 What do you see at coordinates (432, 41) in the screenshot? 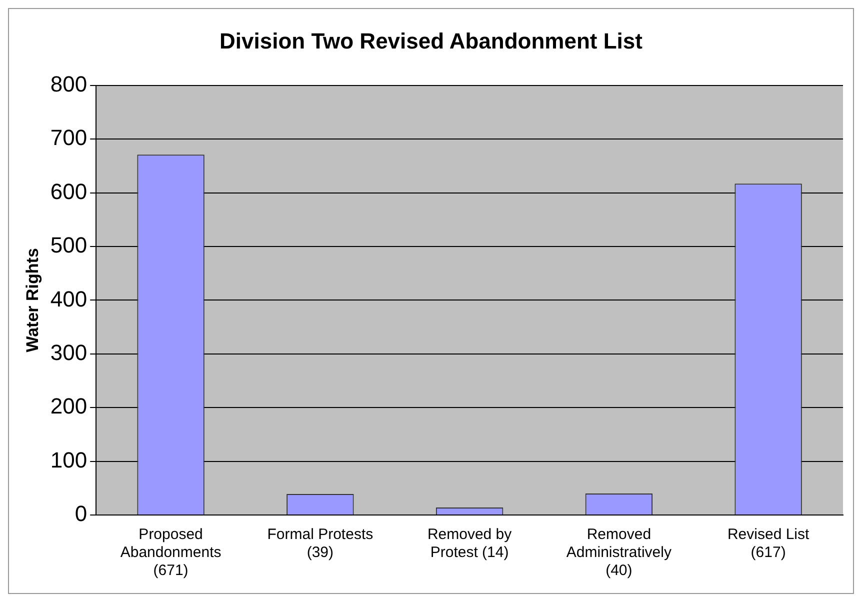
I see `chart-title: Division Two Revised Abandonment List` at bounding box center [432, 41].